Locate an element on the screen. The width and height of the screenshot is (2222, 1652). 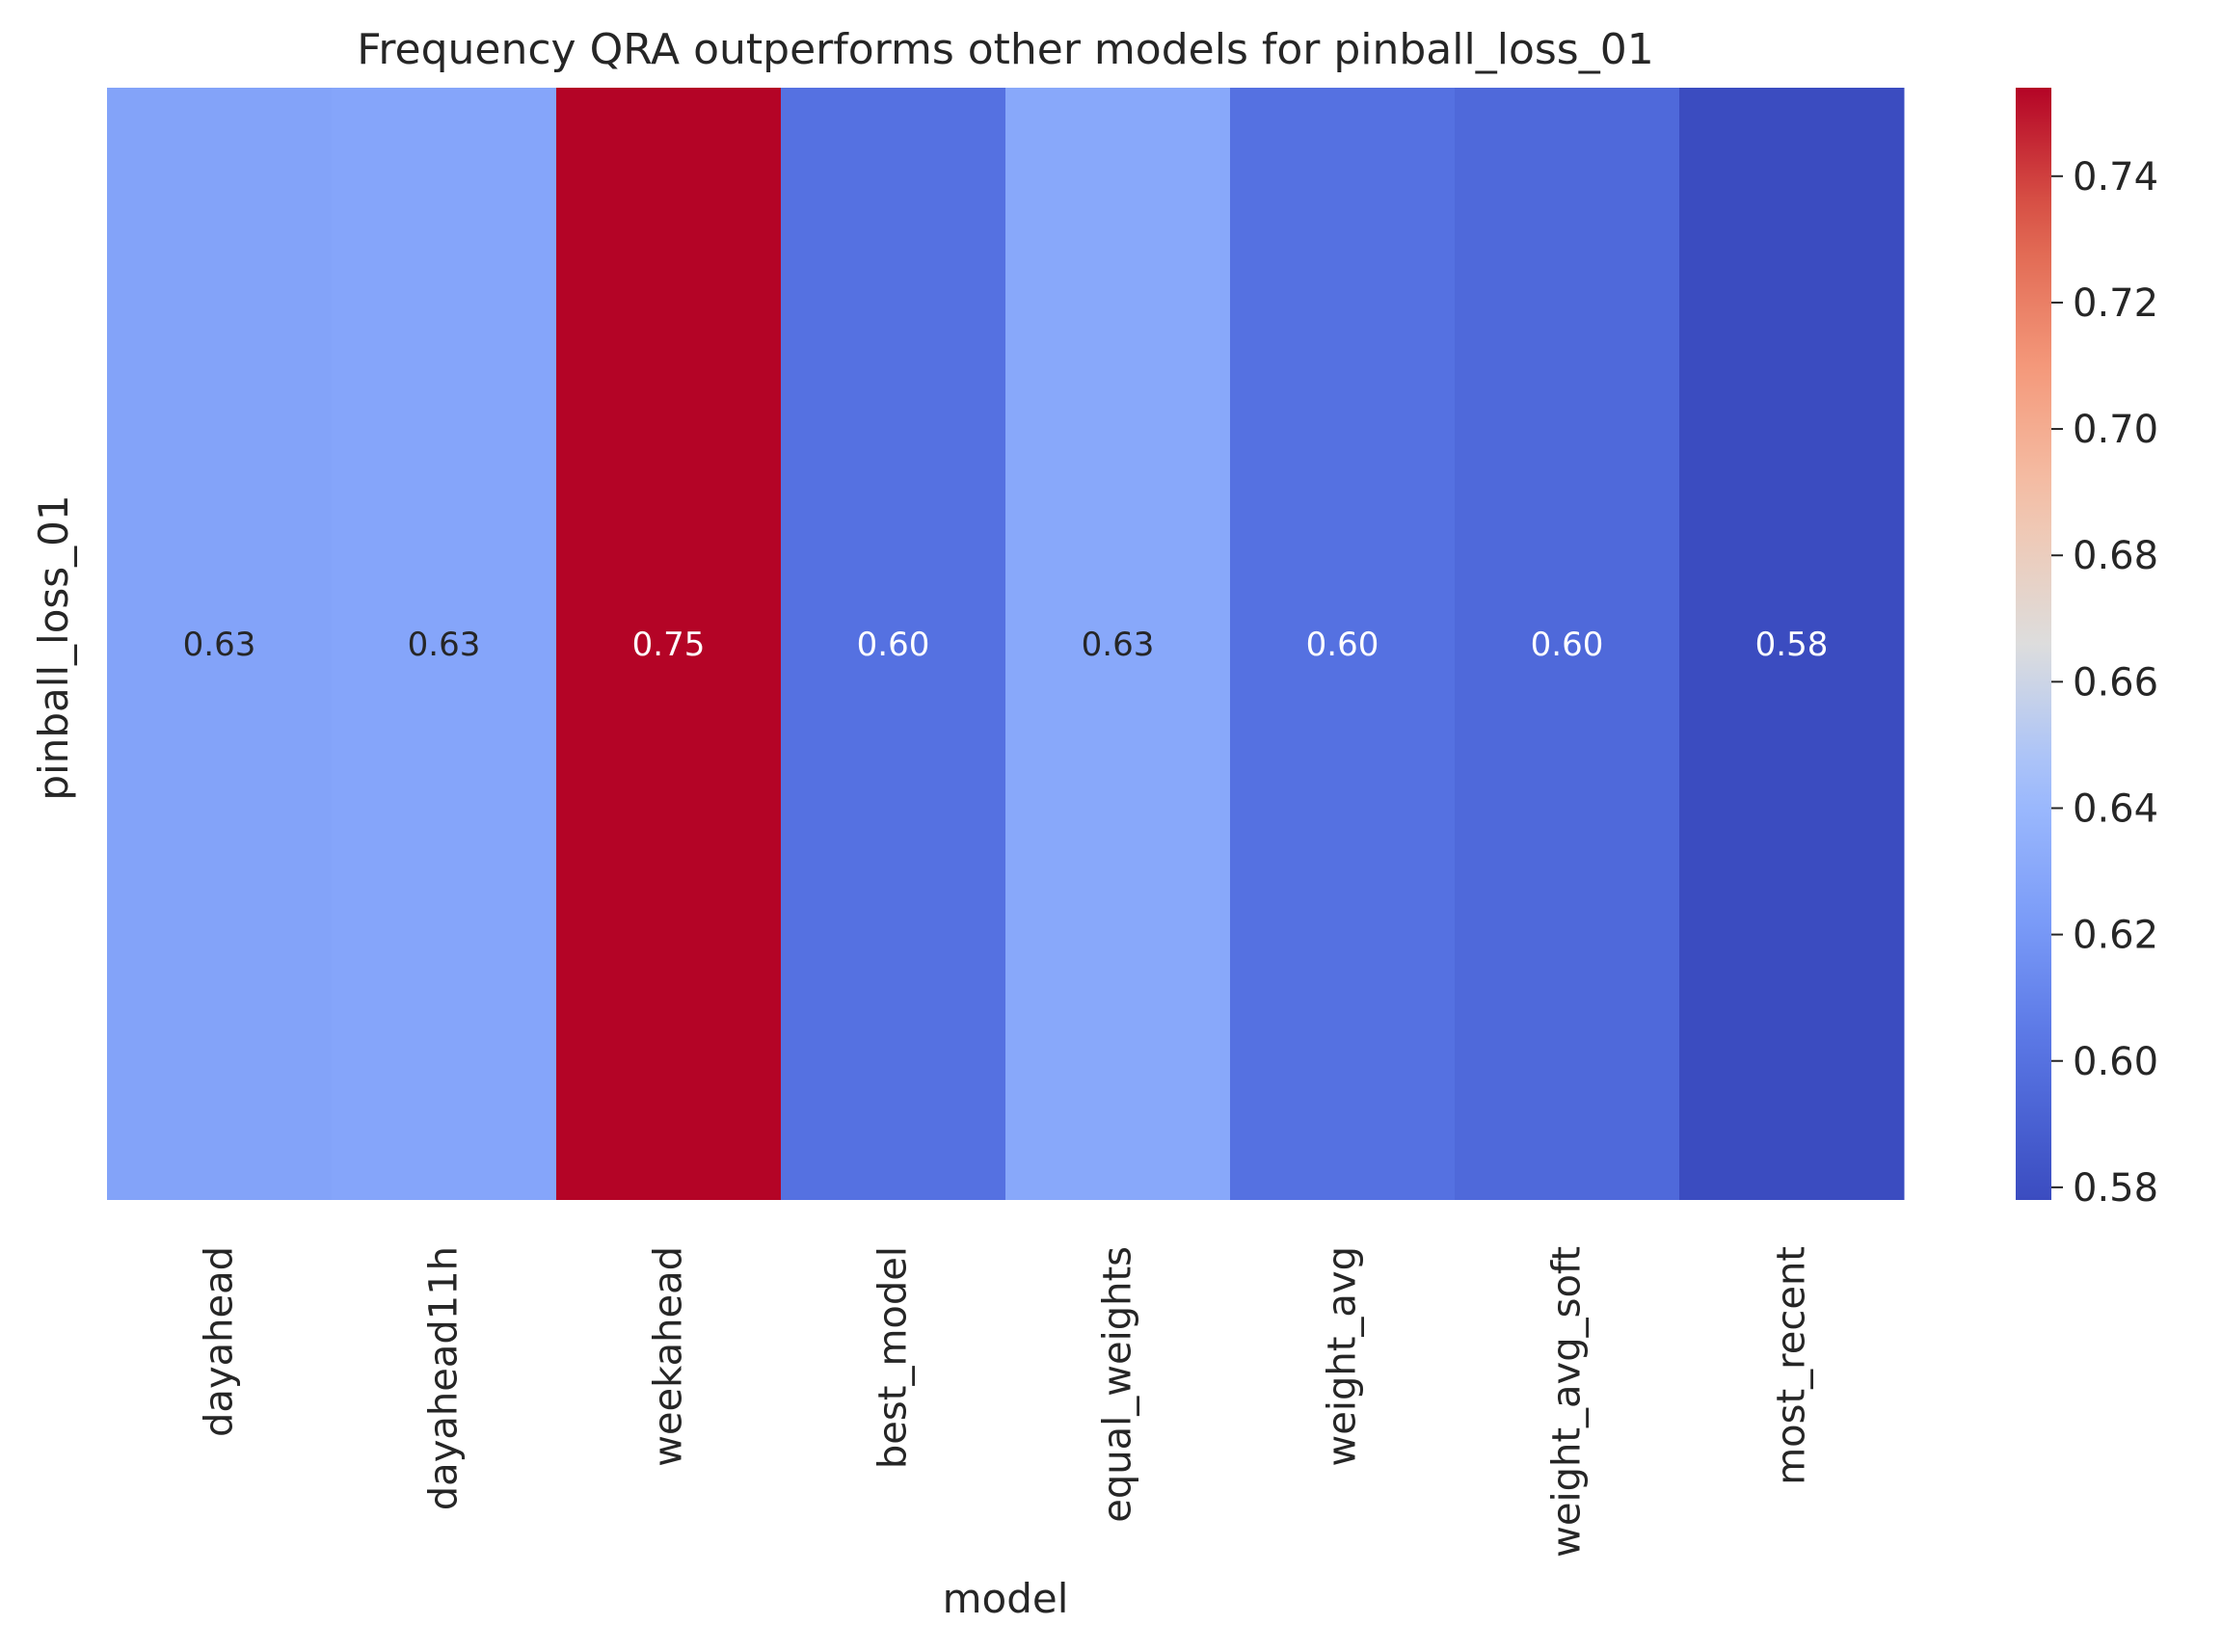
colorbar is located at coordinates (2033, 644).